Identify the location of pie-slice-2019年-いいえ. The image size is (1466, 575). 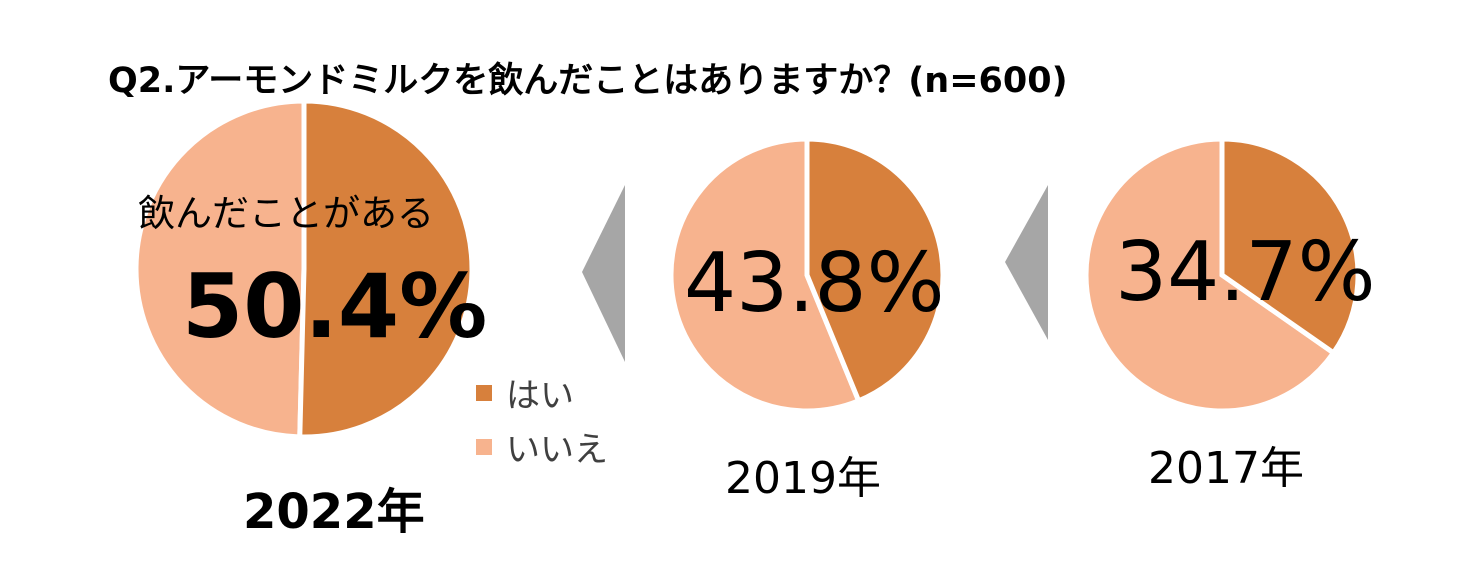
(765, 275).